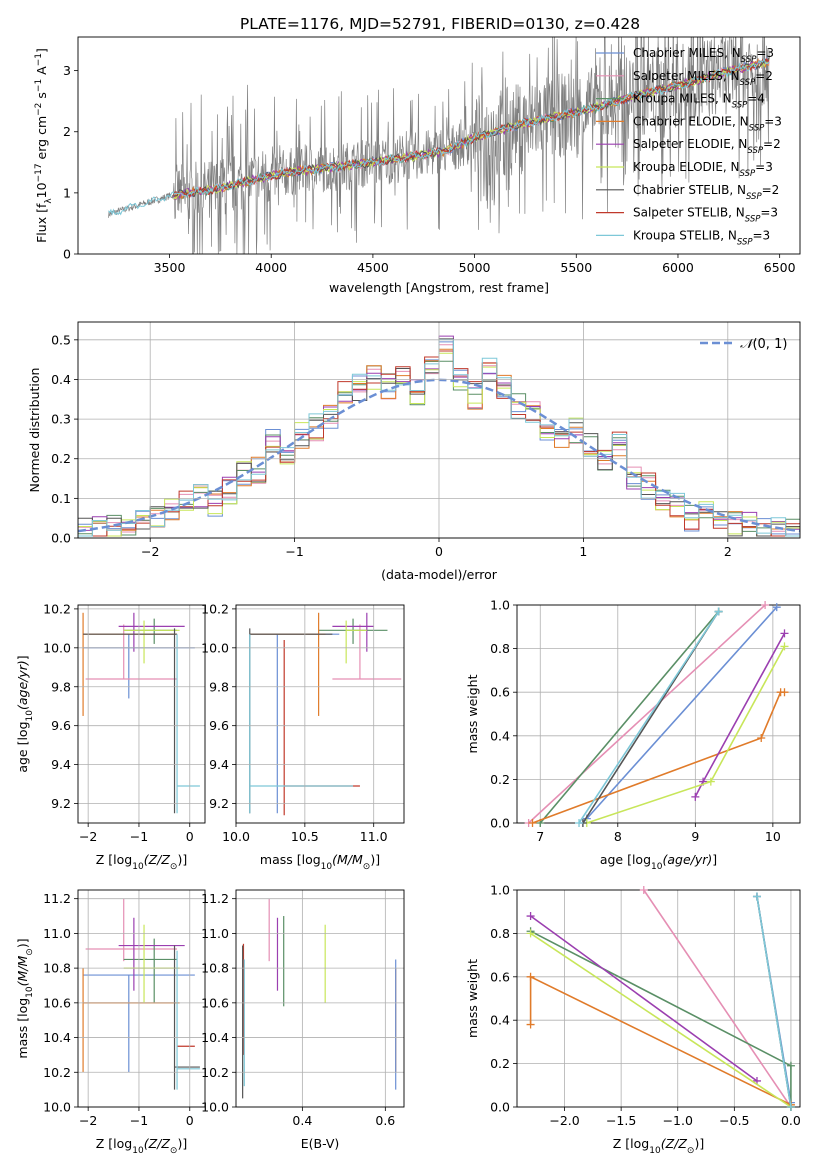  I want to click on spectrum-ylabel: Flux [fλ10−17 erg cm−2 s−1 A−1], so click(44, 145).